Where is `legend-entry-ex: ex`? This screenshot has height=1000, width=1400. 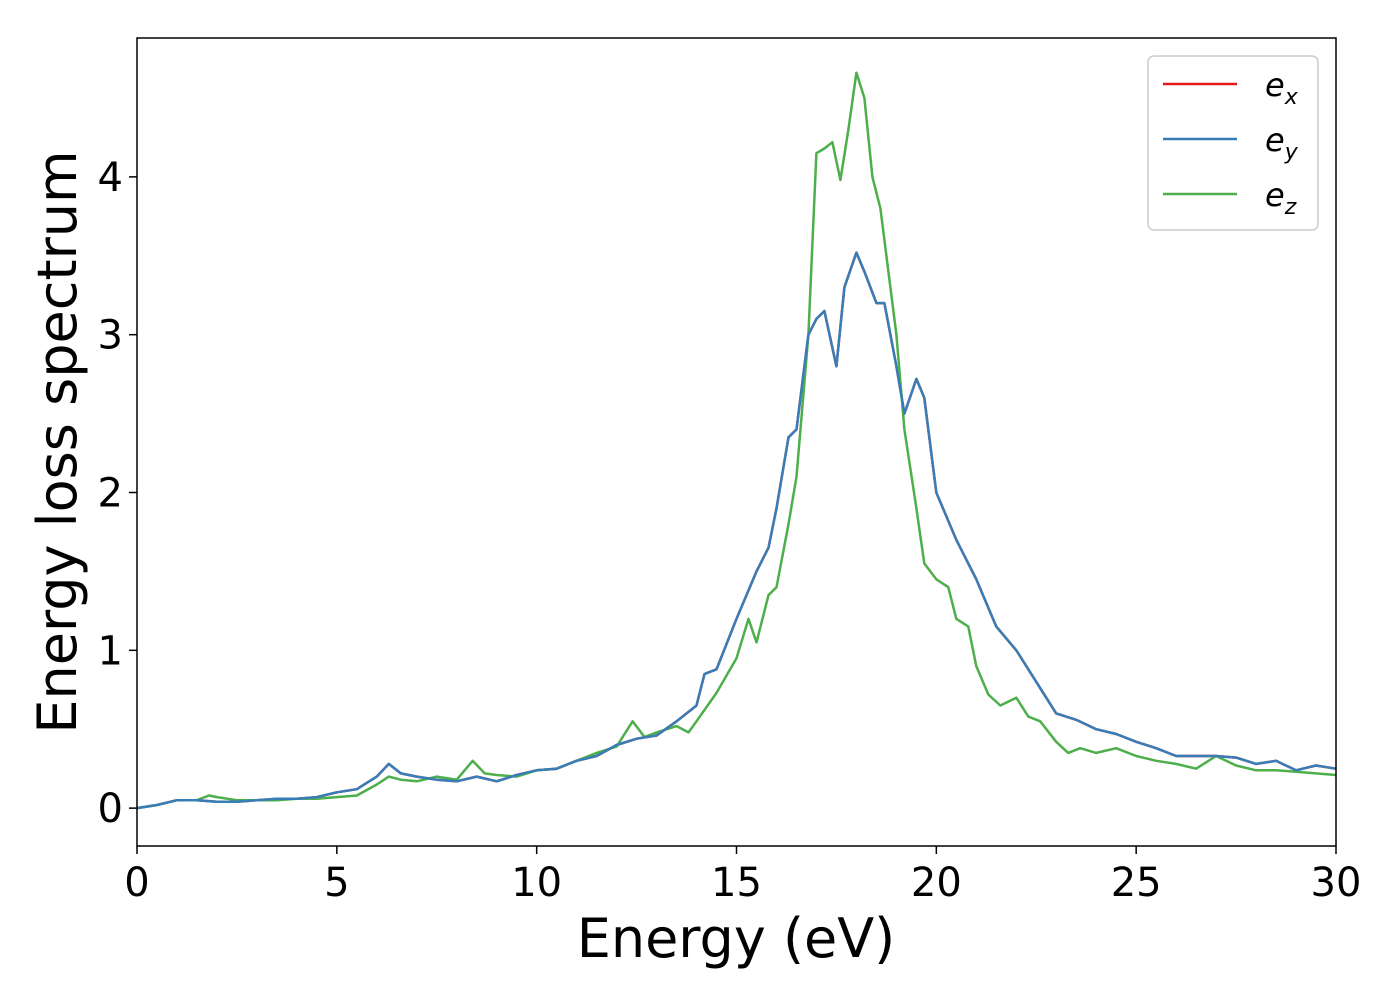
legend-entry-ex: ex is located at coordinates (1282, 88).